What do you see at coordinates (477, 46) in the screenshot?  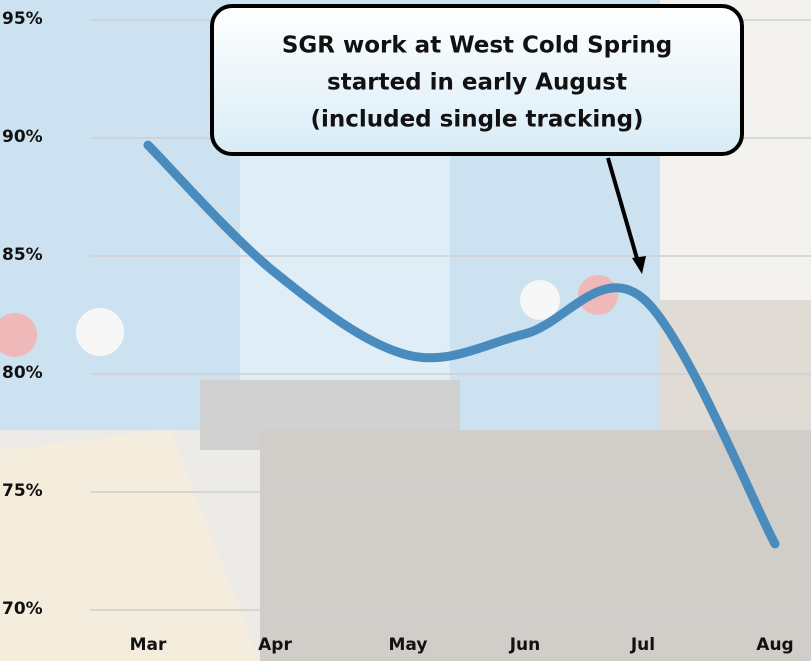 I see `annotation-text: SGR work at West Cold Spring` at bounding box center [477, 46].